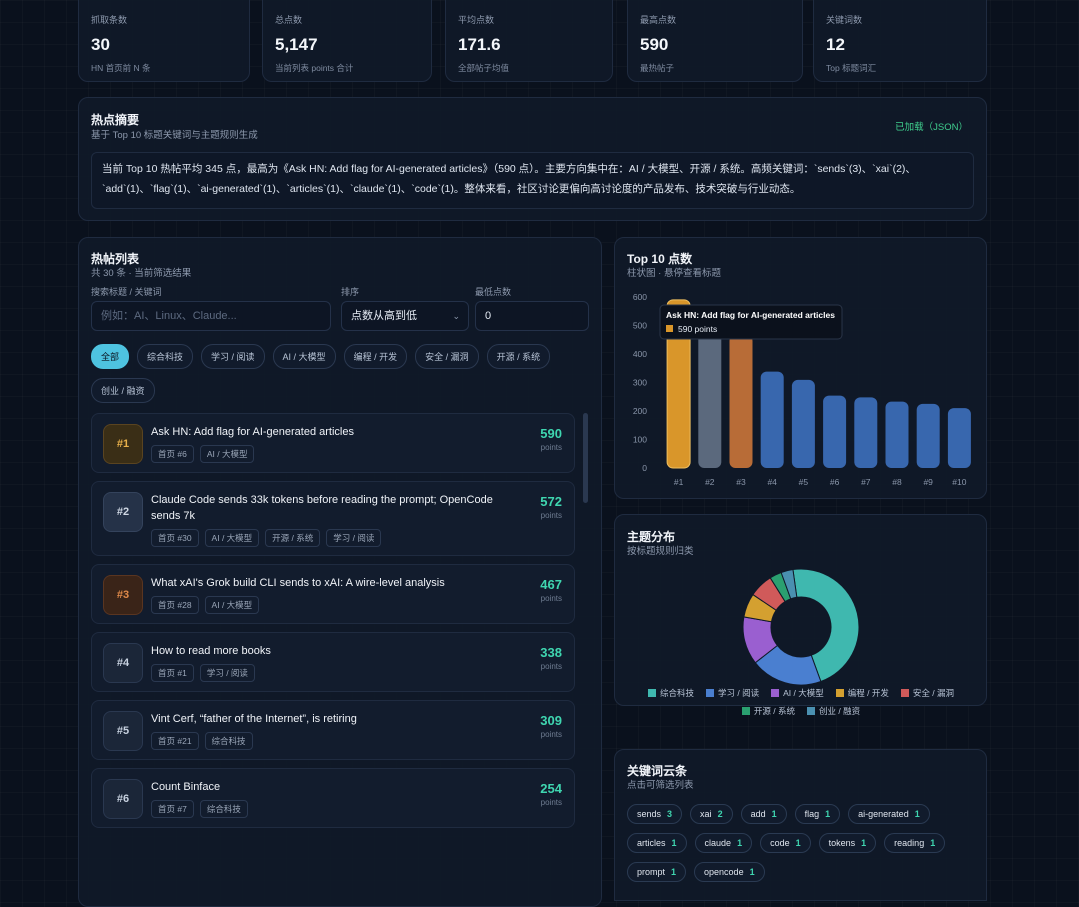 This screenshot has width=1079, height=907. Describe the element at coordinates (175, 605) in the screenshot. I see `tag: 首页 #28` at that location.